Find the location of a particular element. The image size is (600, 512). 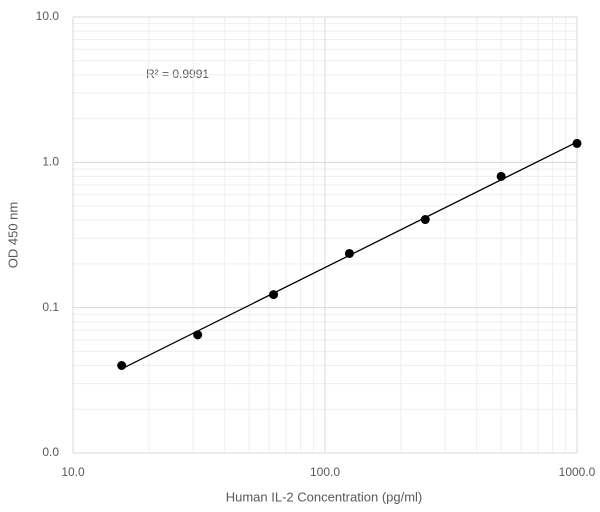

y-tick-label: 0.0 is located at coordinates (50, 452).